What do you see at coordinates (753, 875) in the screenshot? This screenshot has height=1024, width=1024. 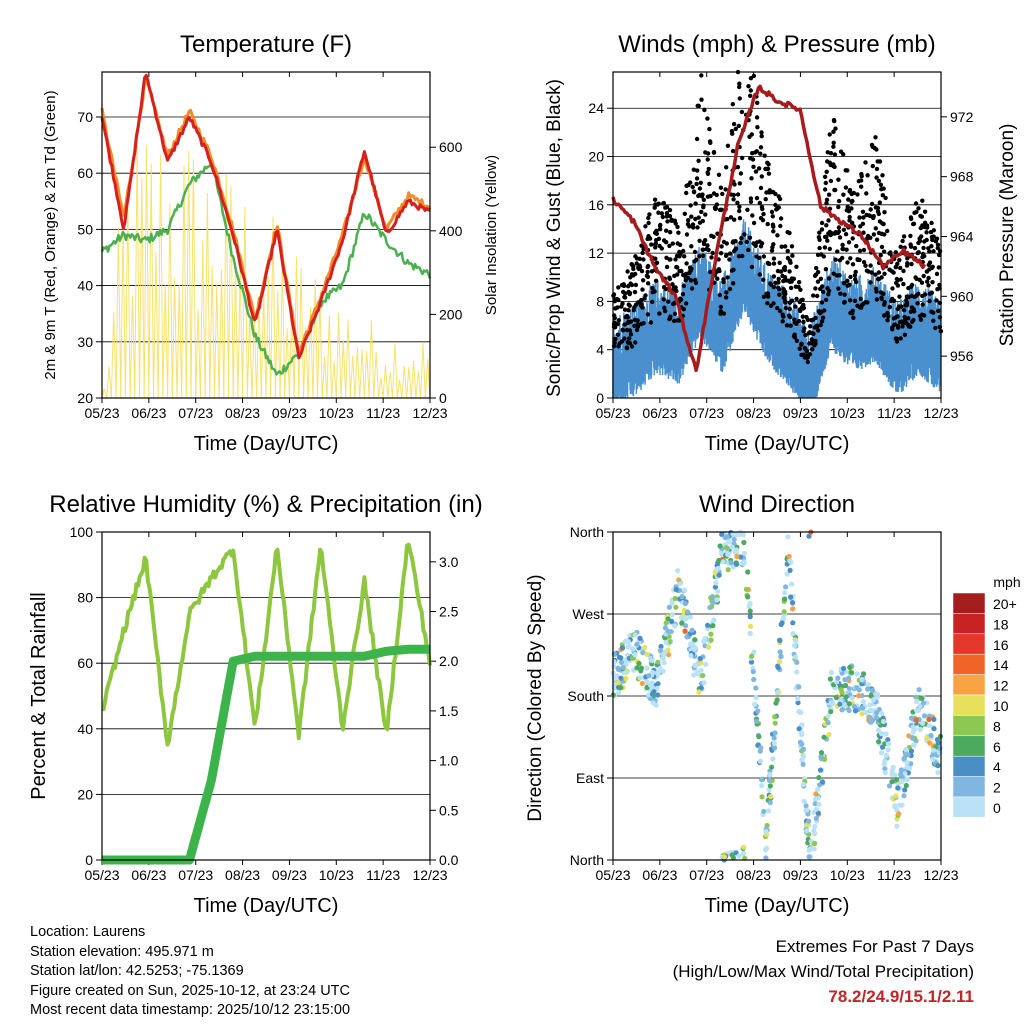 I see `x-tick-label: 08/23` at bounding box center [753, 875].